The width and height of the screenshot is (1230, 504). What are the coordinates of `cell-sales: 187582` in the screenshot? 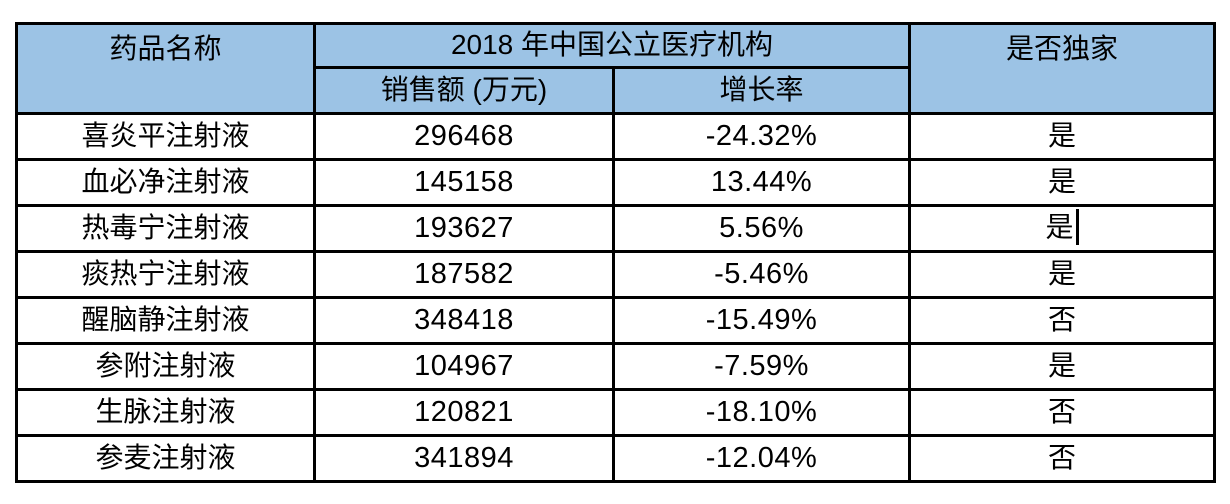 It's located at (464, 274).